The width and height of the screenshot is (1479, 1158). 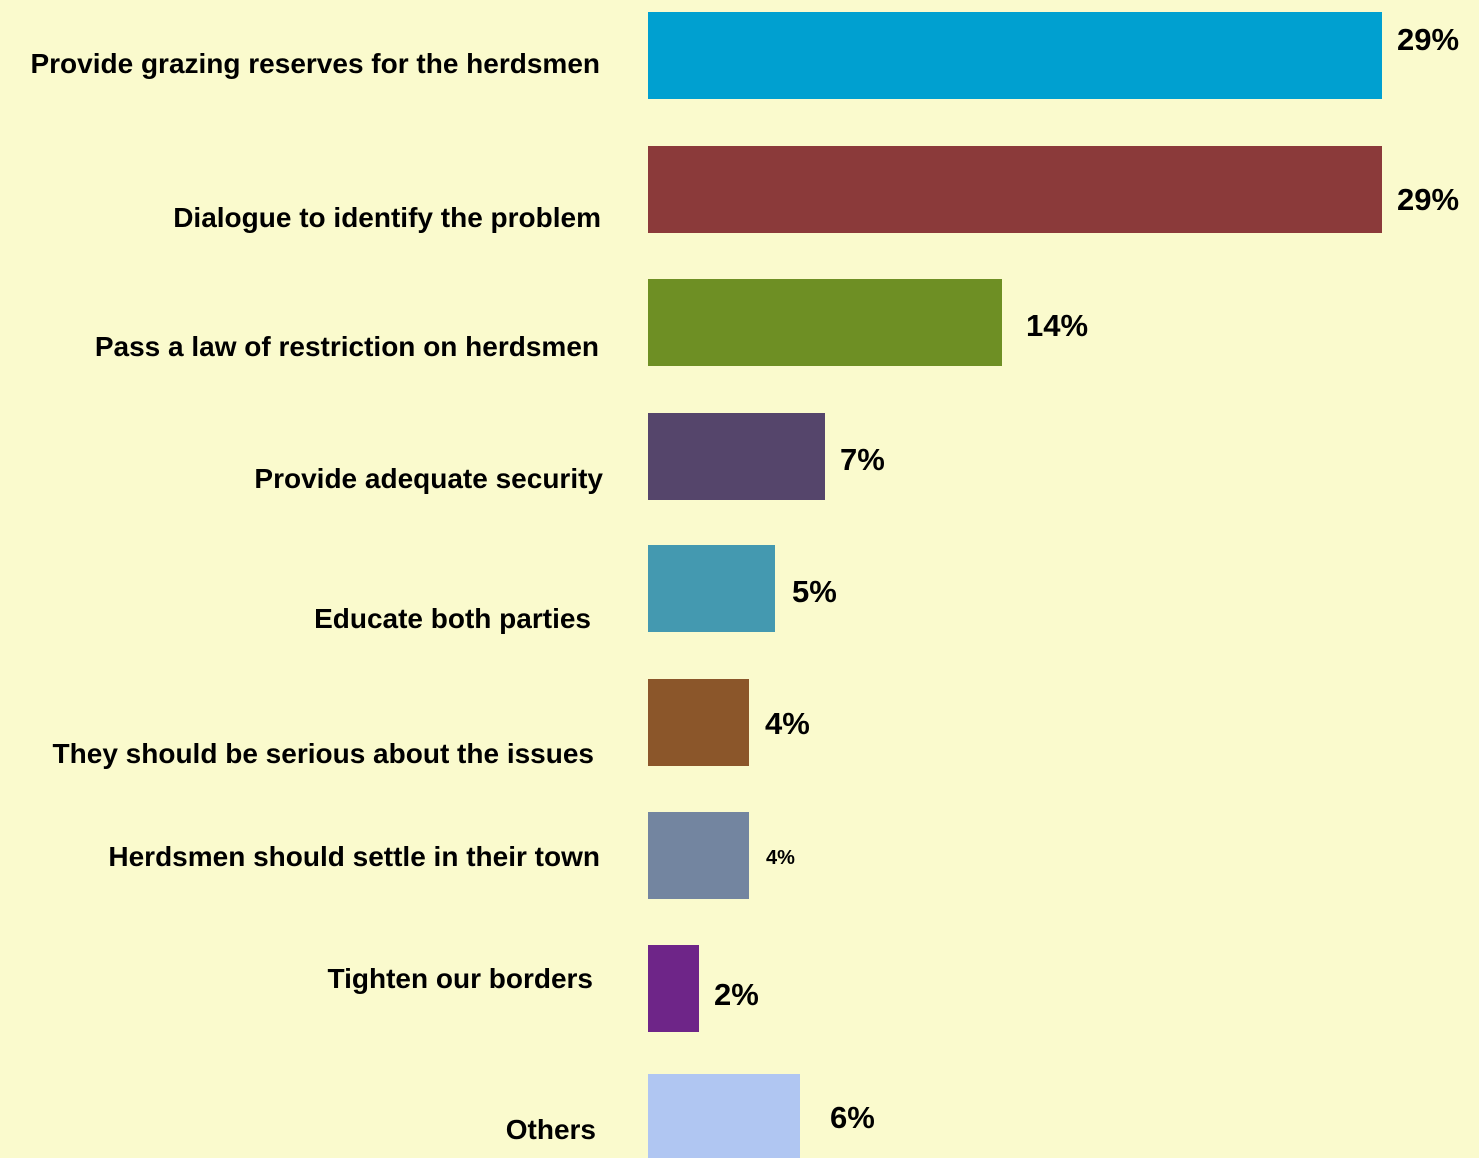 What do you see at coordinates (354, 856) in the screenshot?
I see `category-label-7: Herdsmen should settle in their town` at bounding box center [354, 856].